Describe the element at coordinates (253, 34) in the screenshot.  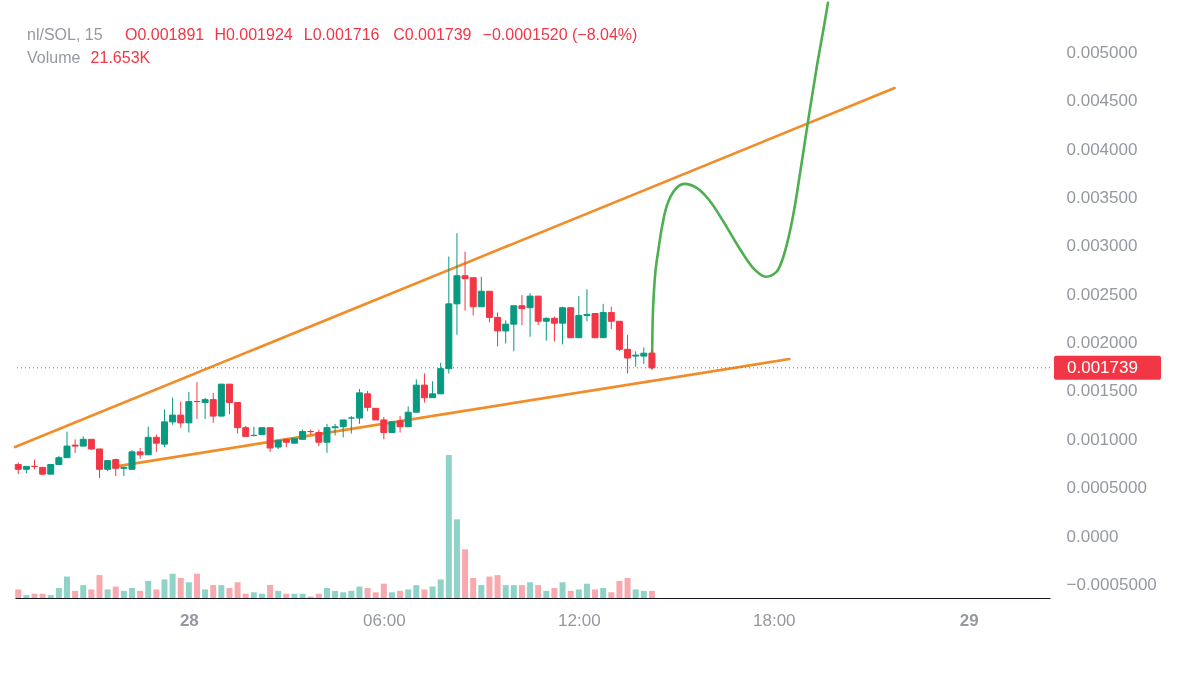
I see `annotation: H0.001924` at that location.